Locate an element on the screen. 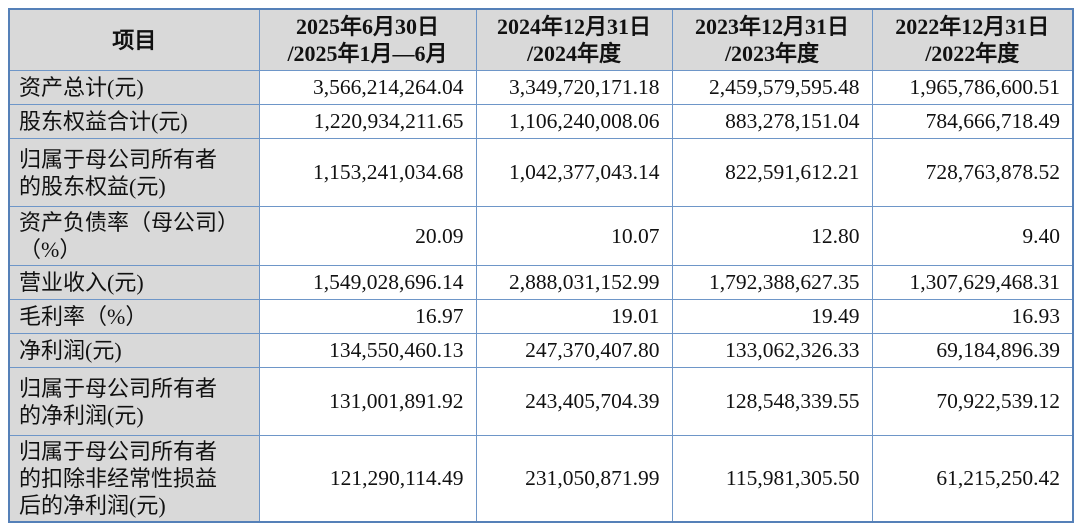 The image size is (1080, 525). row-label: 净利润(元) is located at coordinates (134, 350).